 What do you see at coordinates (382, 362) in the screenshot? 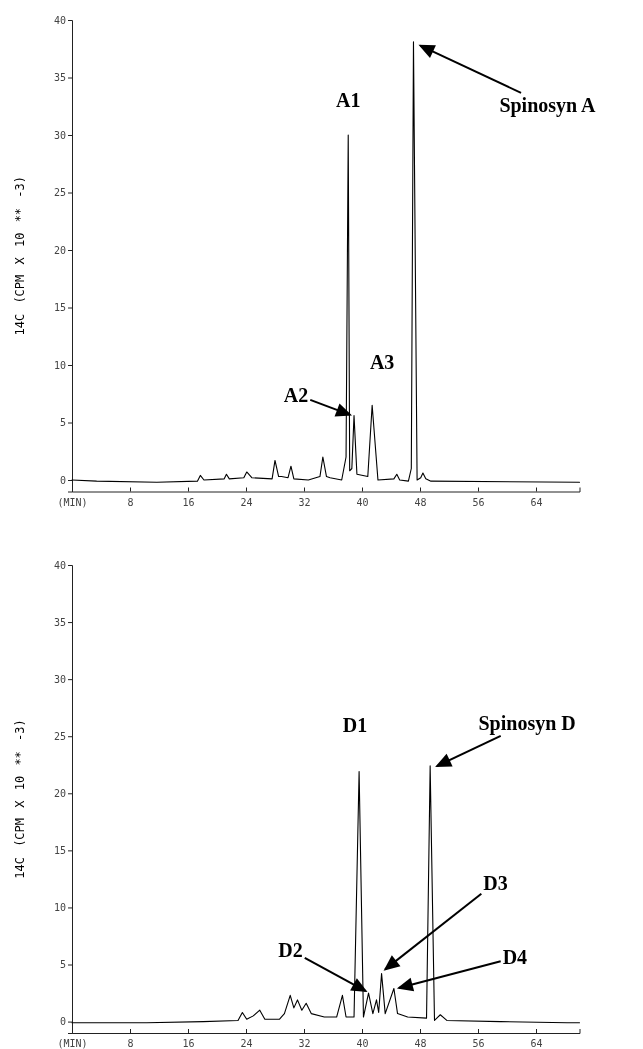
I see `annotation: A3` at bounding box center [382, 362].